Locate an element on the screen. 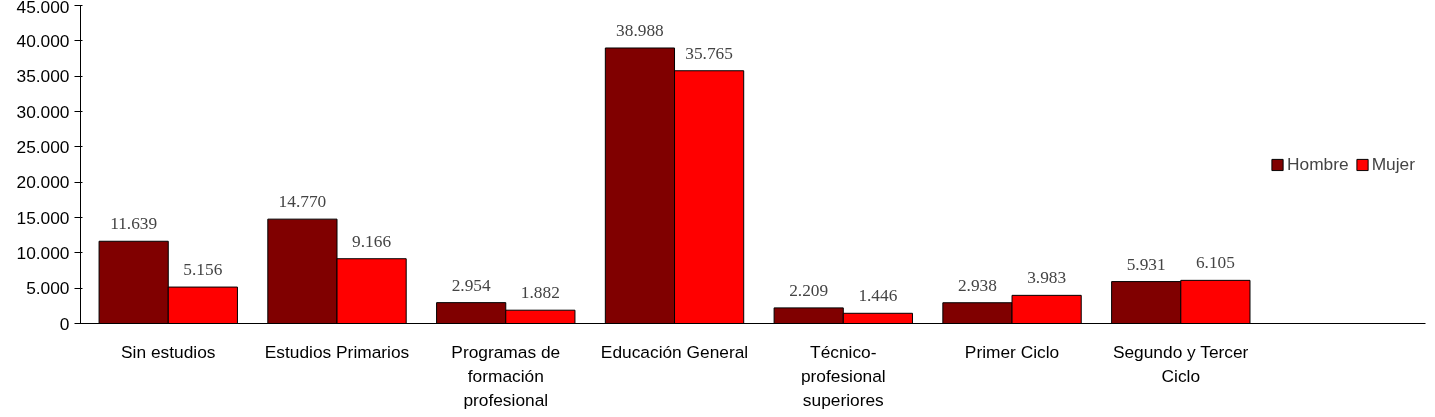  y-tick-label: 25.000 is located at coordinates (43, 146).